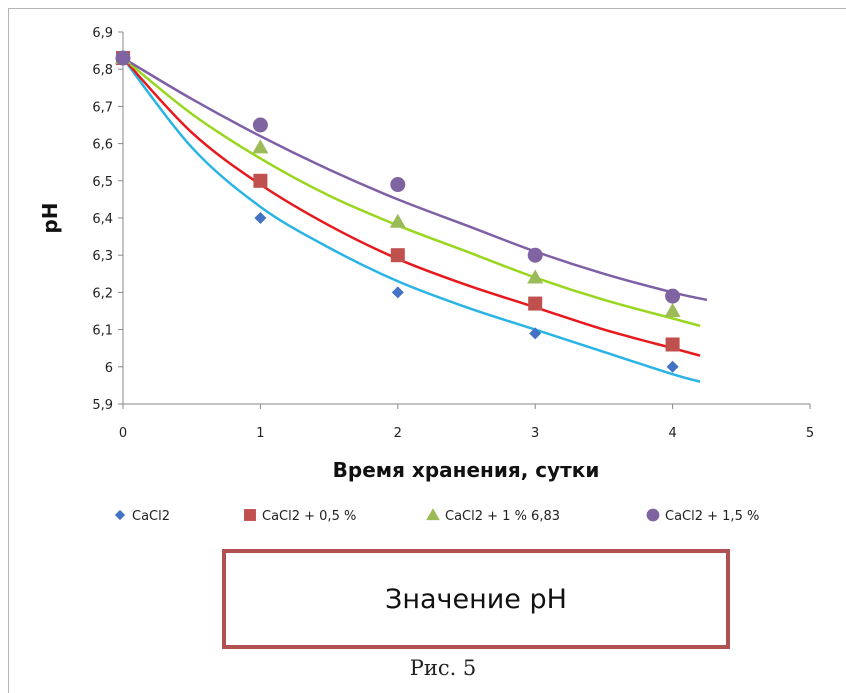 Image resolution: width=846 pixels, height=693 pixels. I want to click on caption-text: Значение pH, so click(476, 599).